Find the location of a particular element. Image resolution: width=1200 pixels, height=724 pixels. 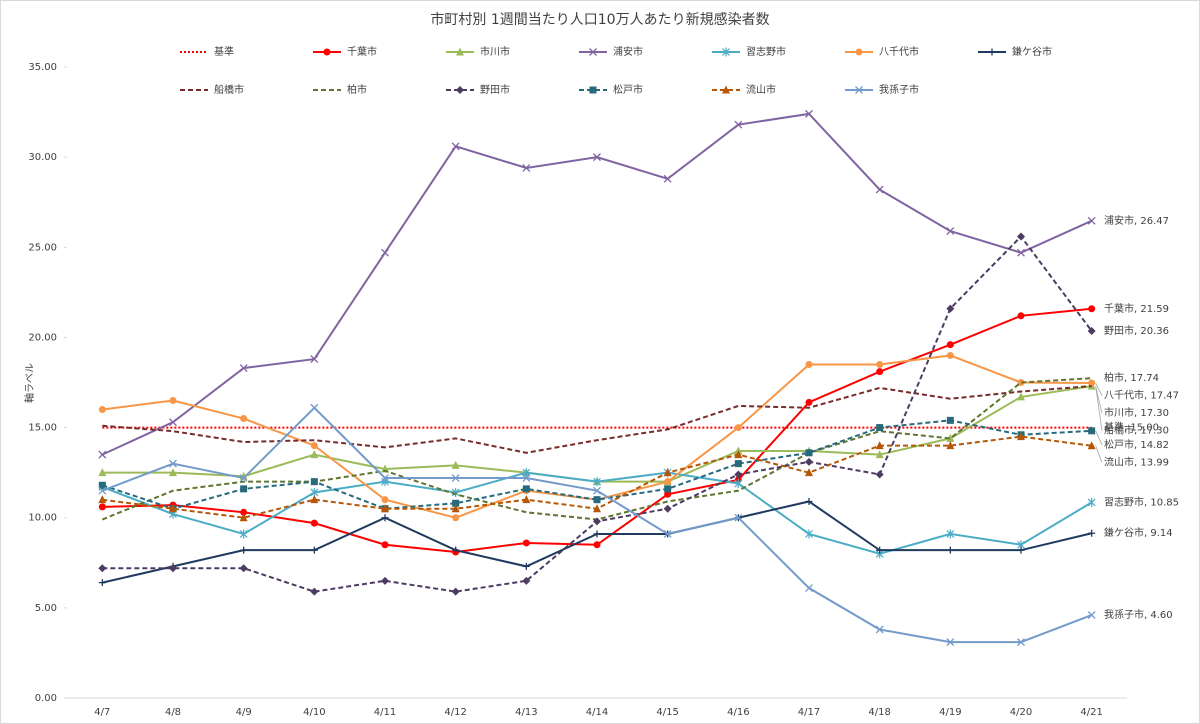

x-tick-label: 4/11 is located at coordinates (385, 712).